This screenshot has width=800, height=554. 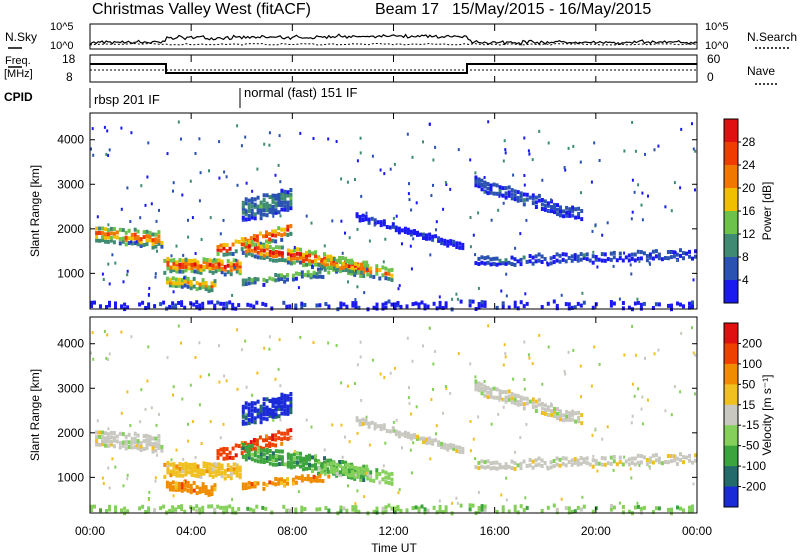 I want to click on power-colorbar-swatch, so click(x=731, y=131).